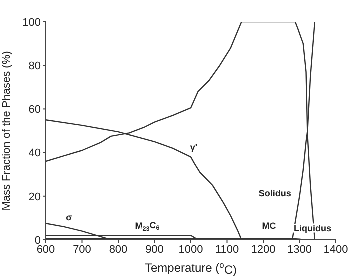 This screenshot has width=348, height=278. Describe the element at coordinates (336, 250) in the screenshot. I see `x-tick-label: 1400` at that location.